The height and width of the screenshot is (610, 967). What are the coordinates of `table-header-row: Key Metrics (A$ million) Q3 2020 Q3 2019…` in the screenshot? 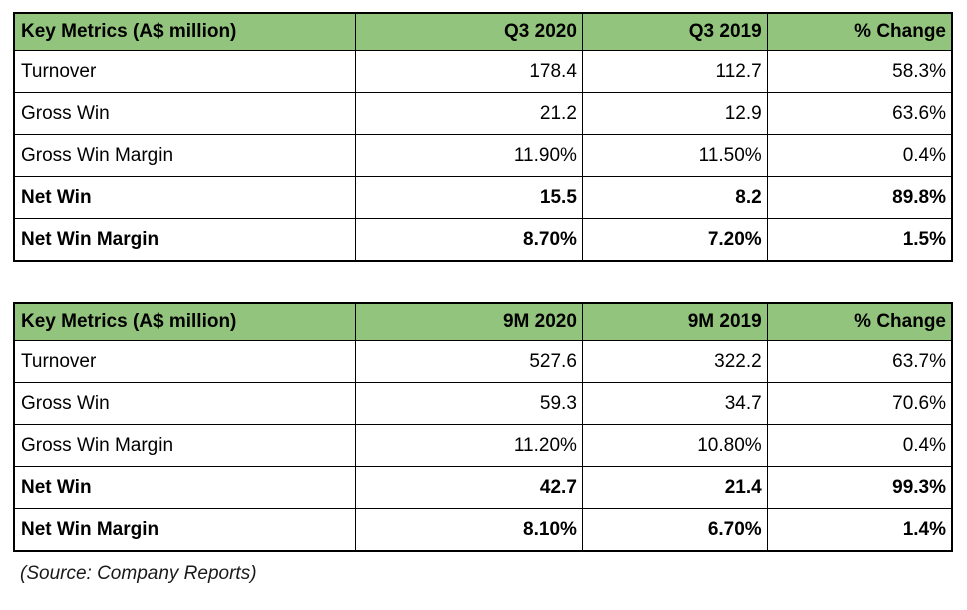 It's located at (483, 31).